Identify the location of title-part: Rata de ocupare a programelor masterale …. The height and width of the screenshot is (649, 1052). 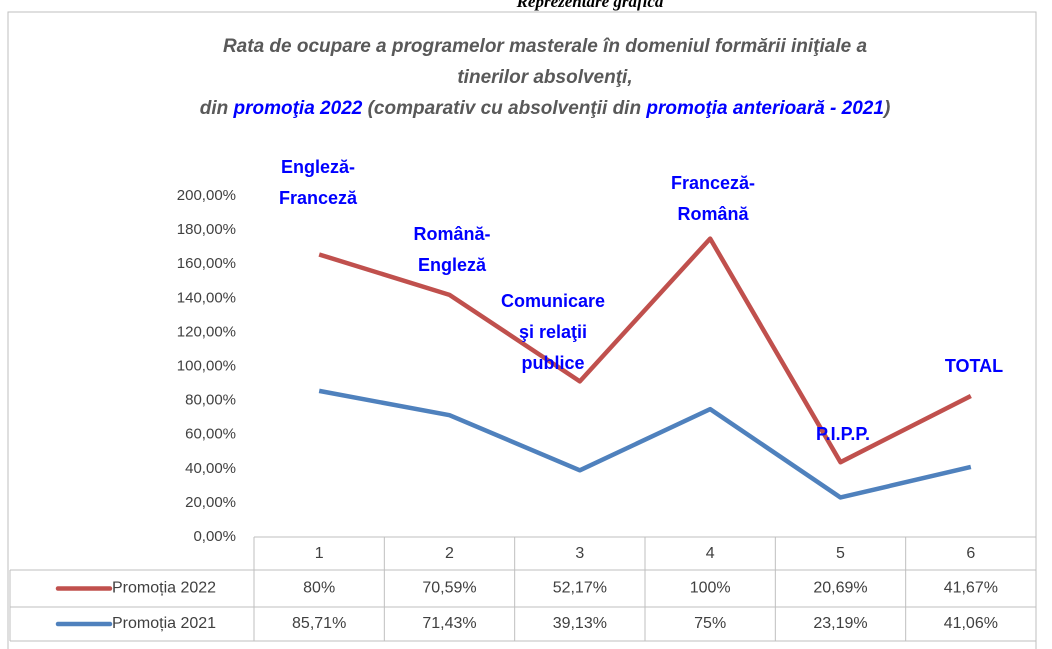
(545, 46).